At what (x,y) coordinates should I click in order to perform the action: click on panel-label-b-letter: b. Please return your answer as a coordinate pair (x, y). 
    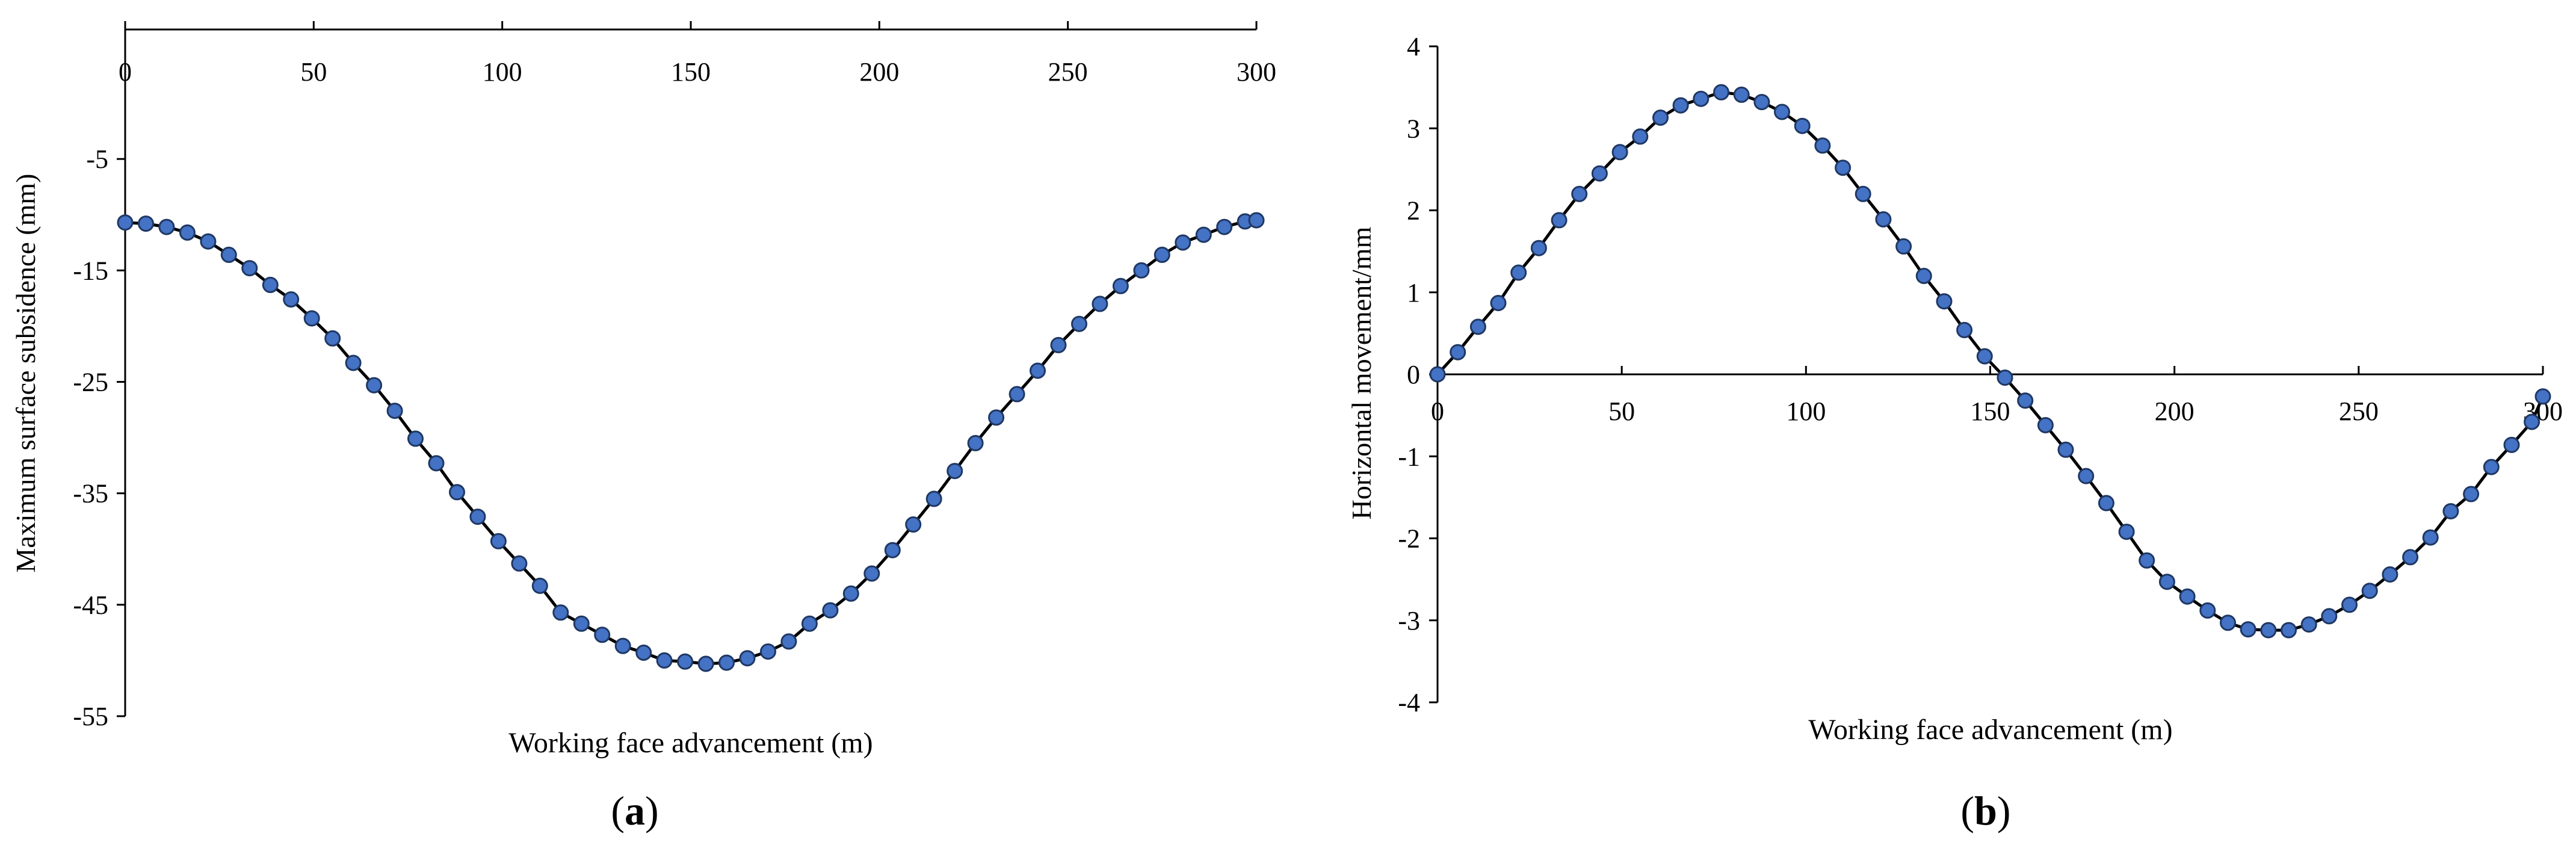
    Looking at the image, I should click on (1985, 811).